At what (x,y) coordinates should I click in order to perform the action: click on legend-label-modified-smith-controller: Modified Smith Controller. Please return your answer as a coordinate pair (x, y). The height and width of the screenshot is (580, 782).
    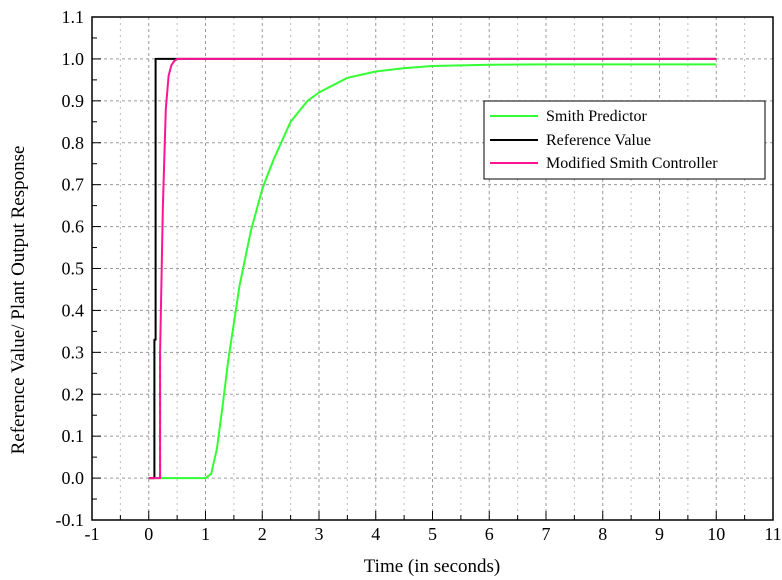
    Looking at the image, I should click on (632, 163).